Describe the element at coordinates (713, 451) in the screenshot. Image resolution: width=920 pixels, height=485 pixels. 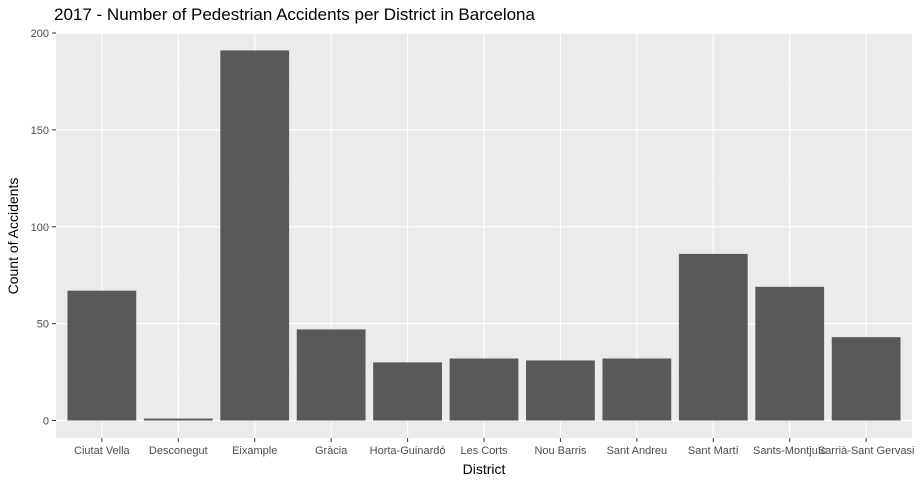
I see `x-tick-label: Sant Martí` at that location.